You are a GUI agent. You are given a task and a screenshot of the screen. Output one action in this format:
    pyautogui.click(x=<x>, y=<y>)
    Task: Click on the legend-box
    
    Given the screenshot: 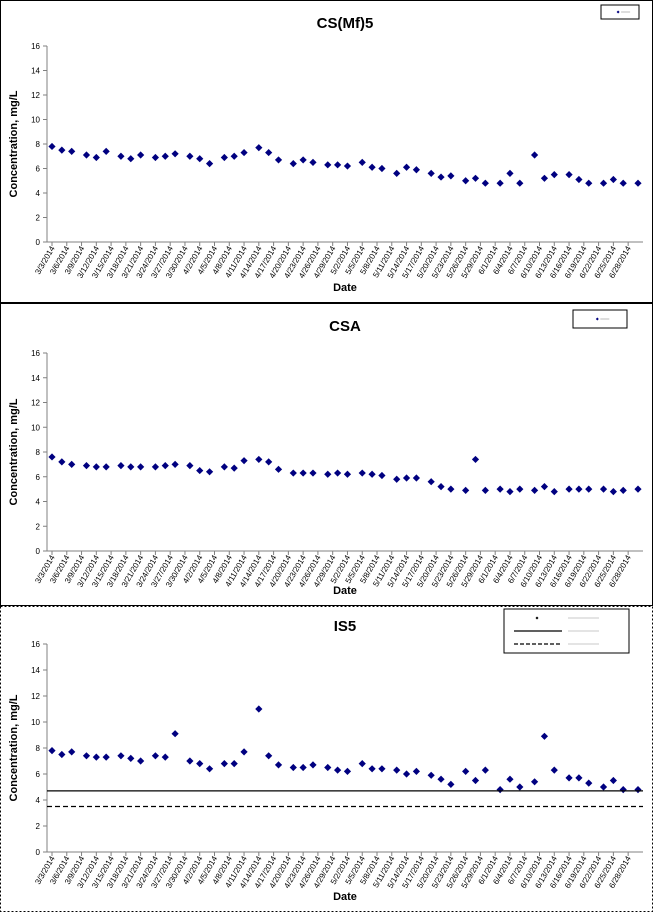 What is the action you would take?
    pyautogui.click(x=600, y=319)
    